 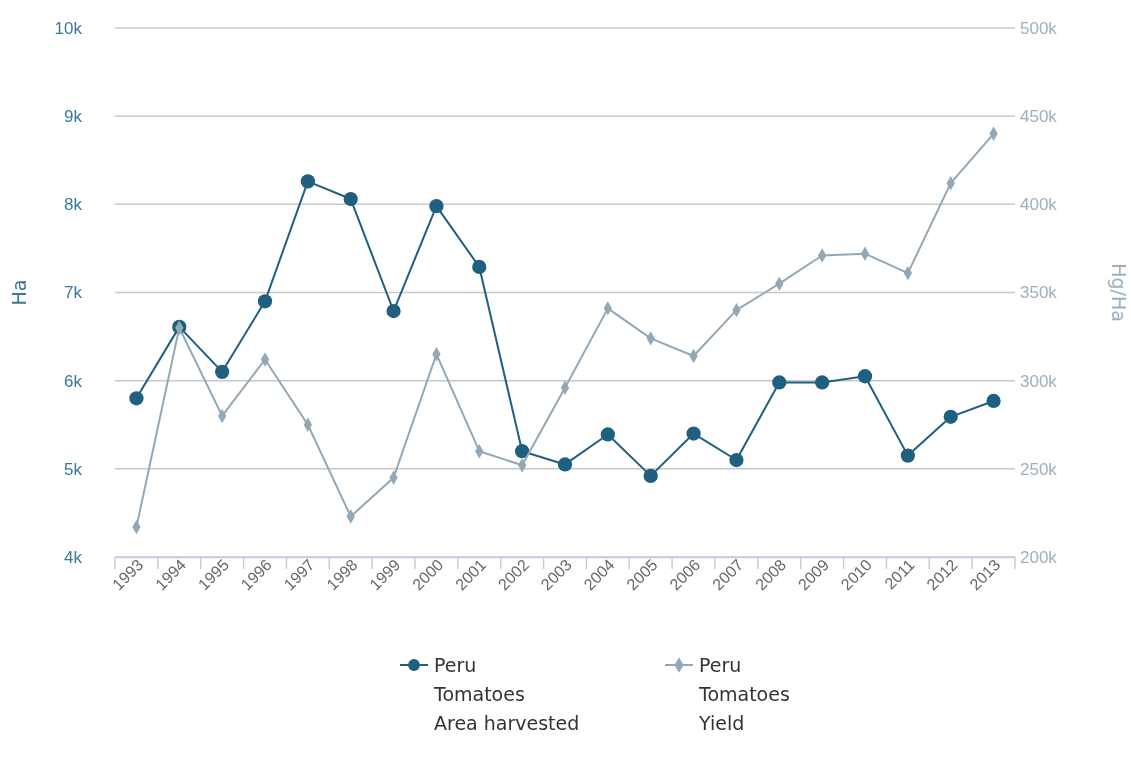 What do you see at coordinates (1039, 205) in the screenshot?
I see `y2-tick-label: 400k` at bounding box center [1039, 205].